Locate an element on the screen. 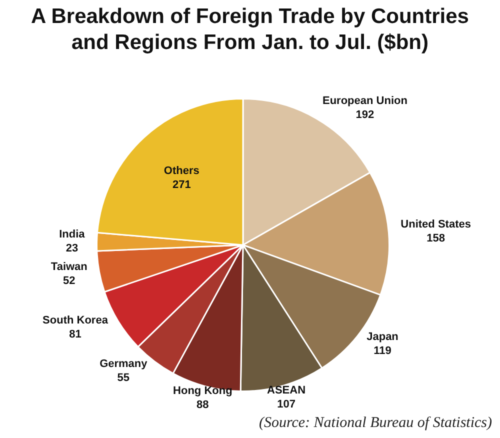 The image size is (500, 438). data-label: 88 is located at coordinates (202, 405).